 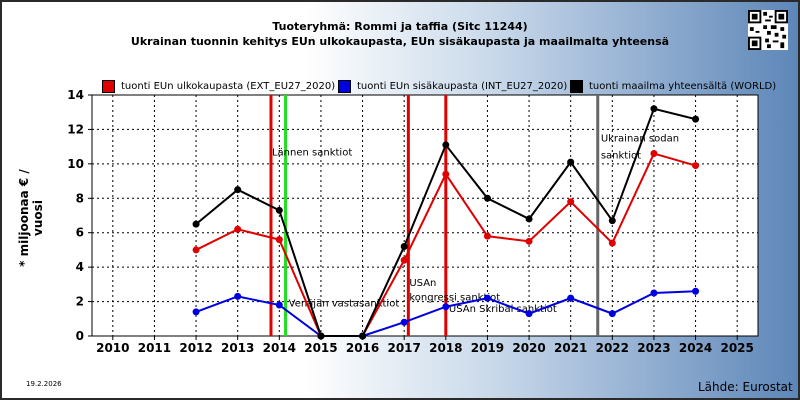 I want to click on x-tick-label: 2014, so click(x=279, y=348).